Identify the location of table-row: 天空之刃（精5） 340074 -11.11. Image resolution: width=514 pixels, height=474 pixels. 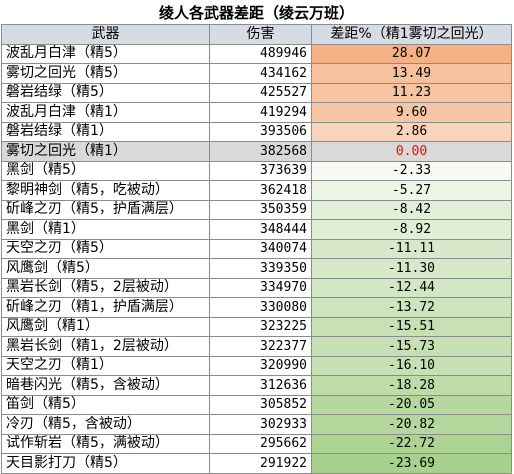
(256, 248).